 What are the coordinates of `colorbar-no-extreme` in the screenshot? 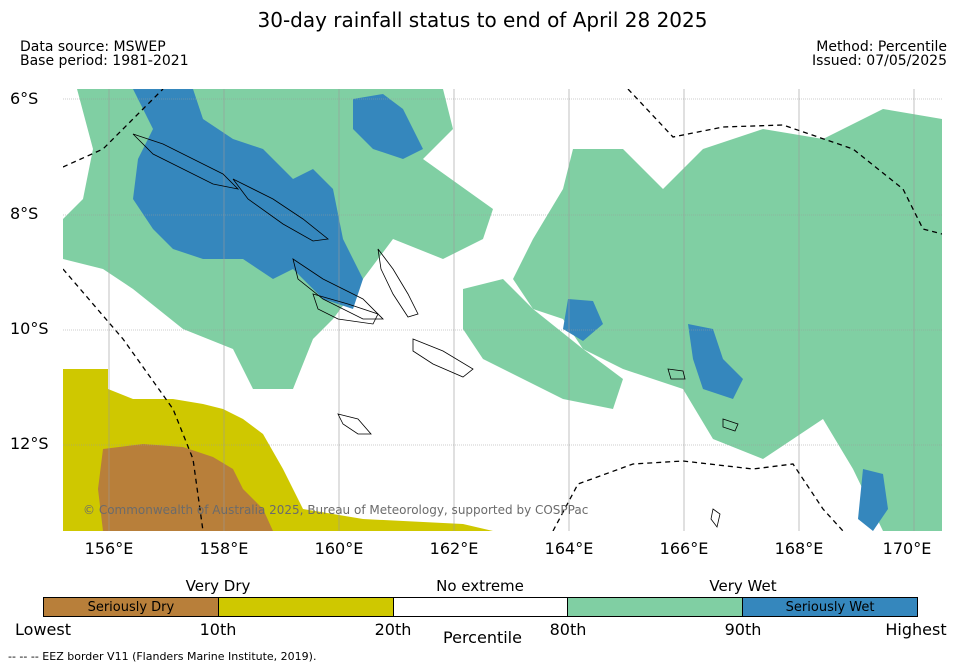 It's located at (481, 607).